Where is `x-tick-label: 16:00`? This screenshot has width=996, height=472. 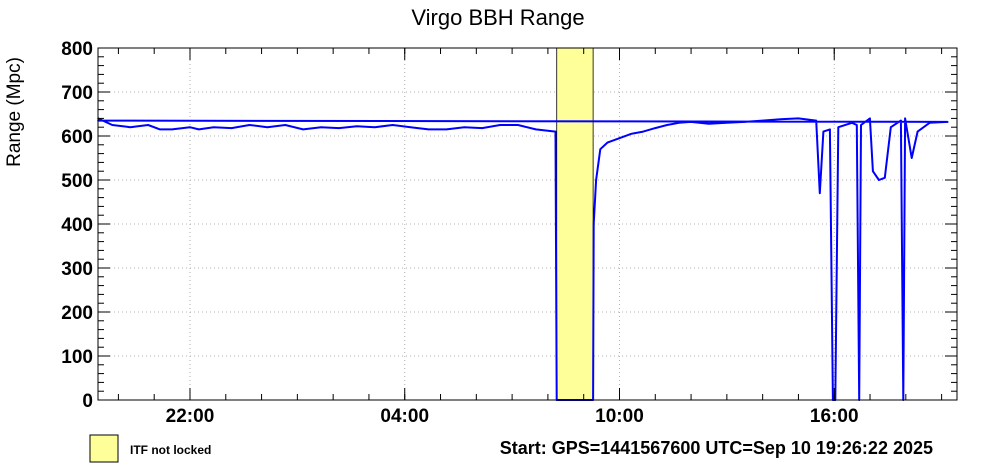 x-tick-label: 16:00 is located at coordinates (834, 416).